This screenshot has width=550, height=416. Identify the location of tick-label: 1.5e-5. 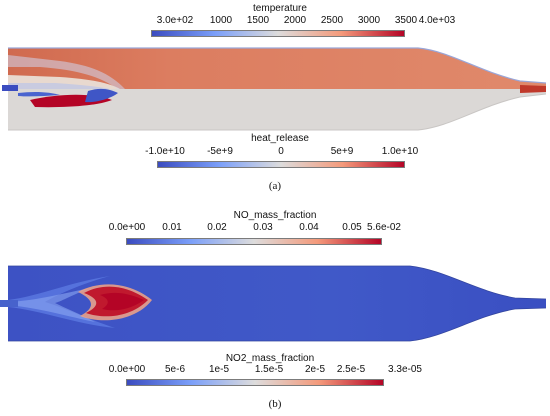
(269, 369).